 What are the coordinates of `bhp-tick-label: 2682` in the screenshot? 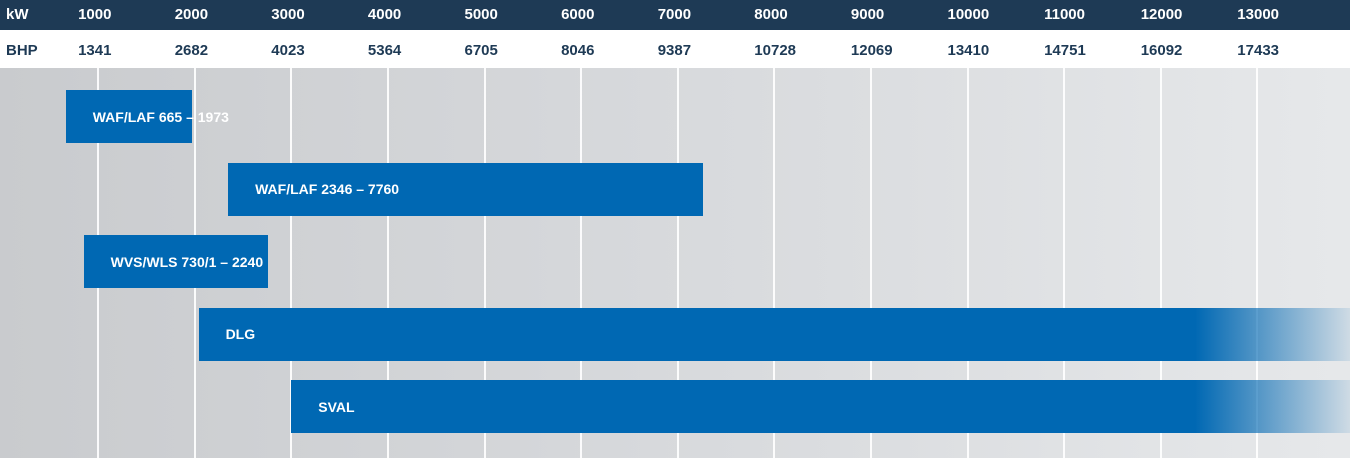 It's located at (191, 50).